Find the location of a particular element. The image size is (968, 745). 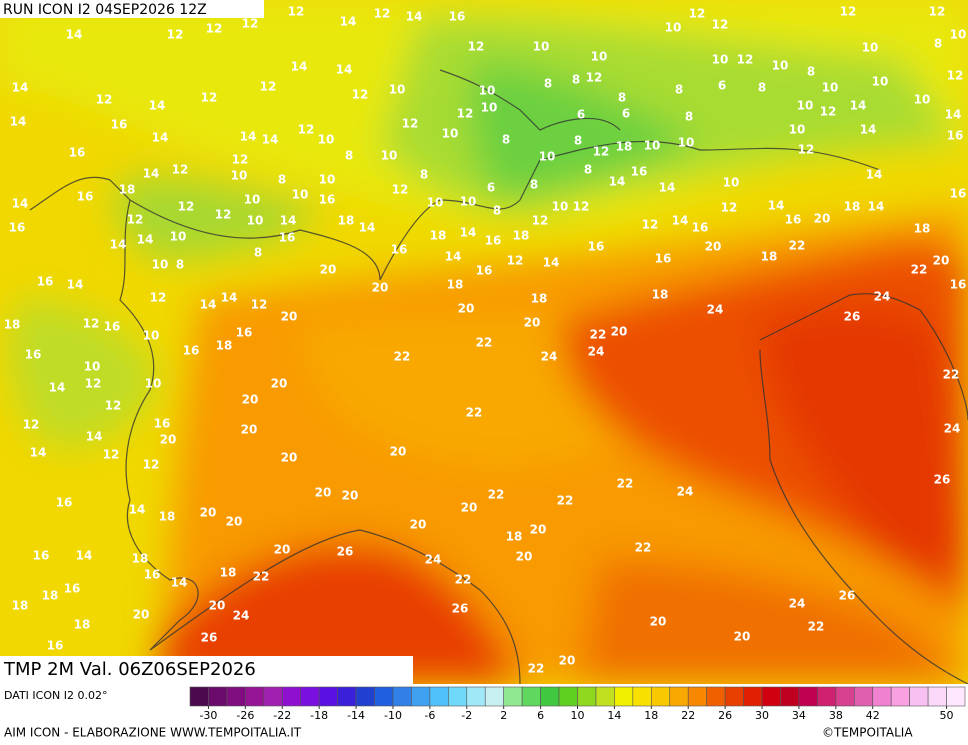

colorbar-tick-label: 2 is located at coordinates (503, 715).